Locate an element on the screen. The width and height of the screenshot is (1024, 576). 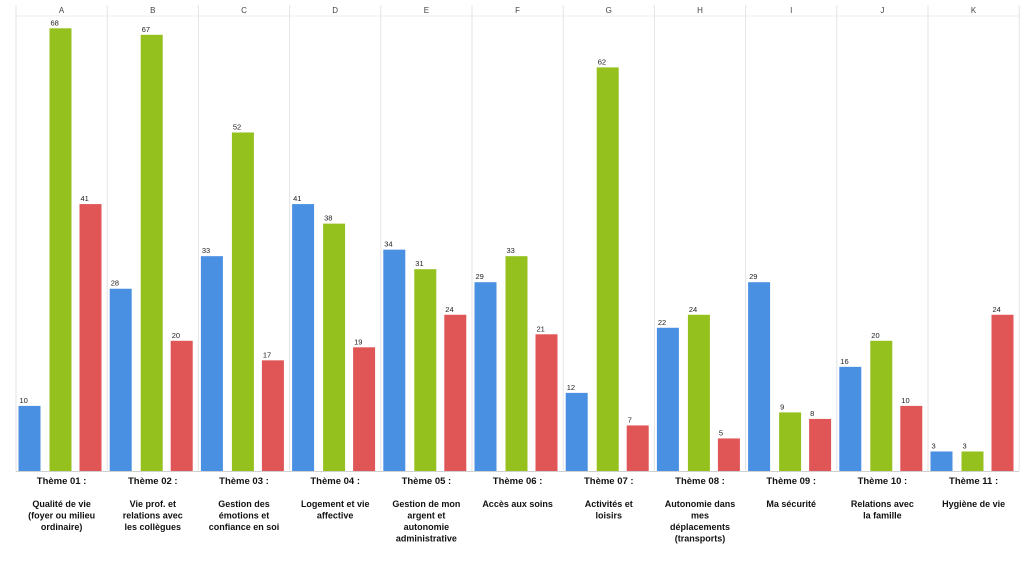
category-description: la famille is located at coordinates (882, 516).